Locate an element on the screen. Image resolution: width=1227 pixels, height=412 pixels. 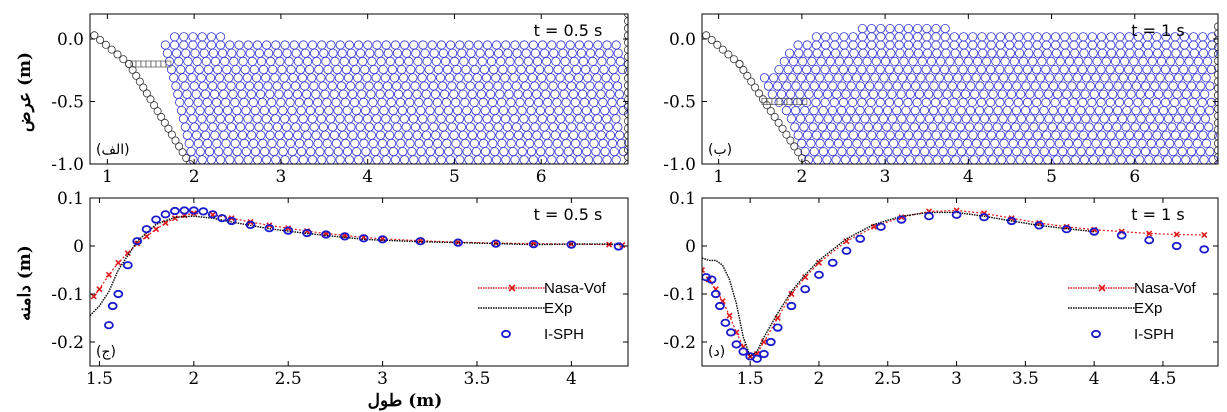
series-nasa-vof-line is located at coordinates (953, 283).